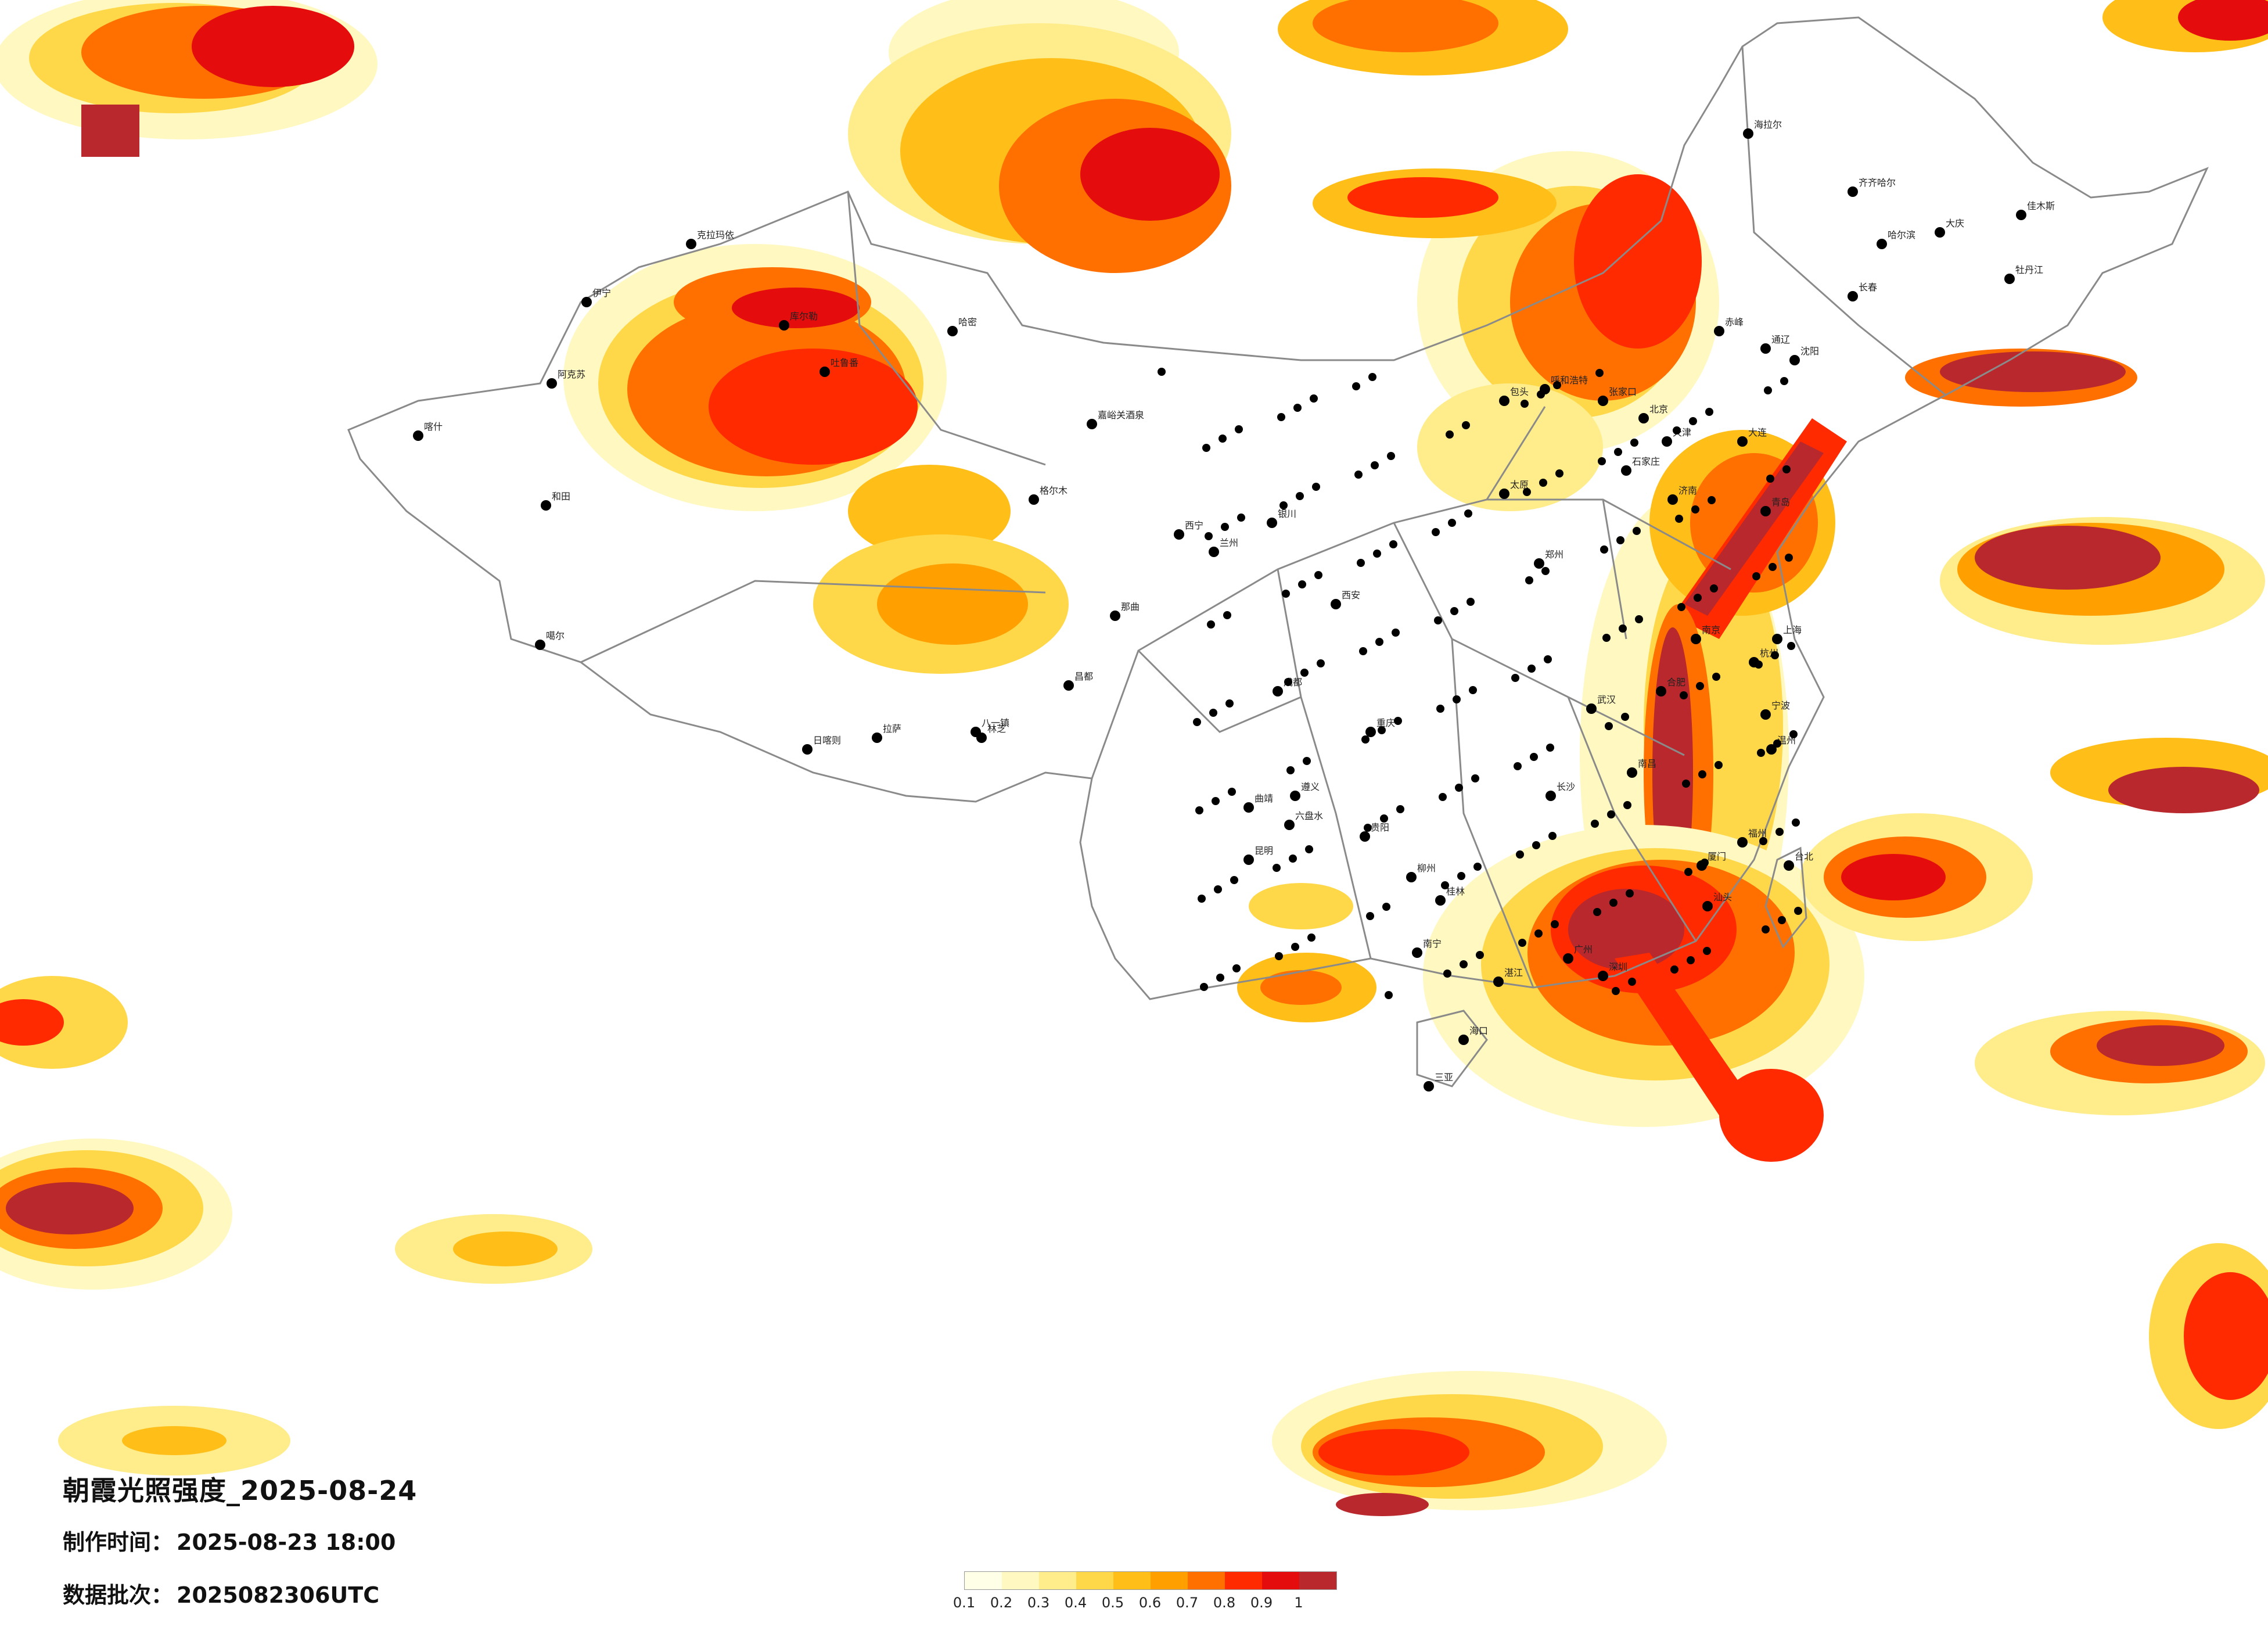 The height and width of the screenshot is (1630, 2268). What do you see at coordinates (1038, 1603) in the screenshot?
I see `legend-tick: 0.3` at bounding box center [1038, 1603].